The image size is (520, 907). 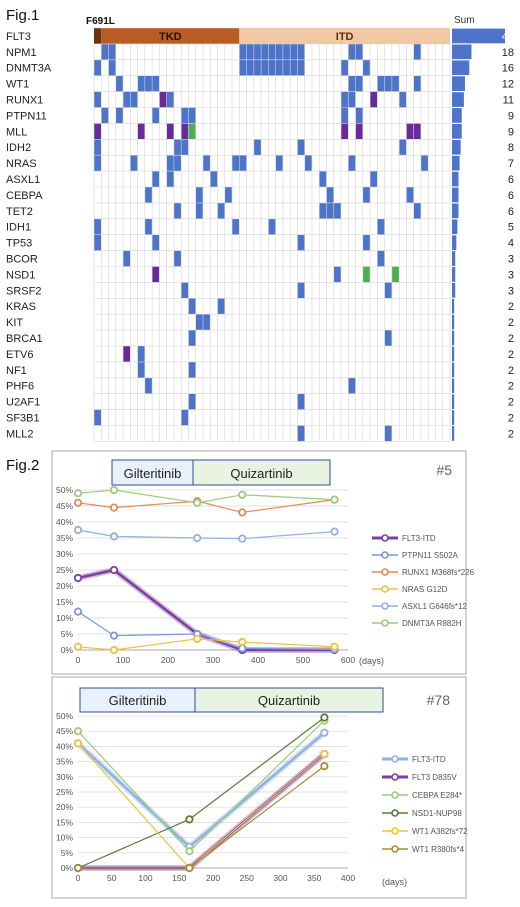 I want to click on phase-quizartinib, so click(x=289, y=700).